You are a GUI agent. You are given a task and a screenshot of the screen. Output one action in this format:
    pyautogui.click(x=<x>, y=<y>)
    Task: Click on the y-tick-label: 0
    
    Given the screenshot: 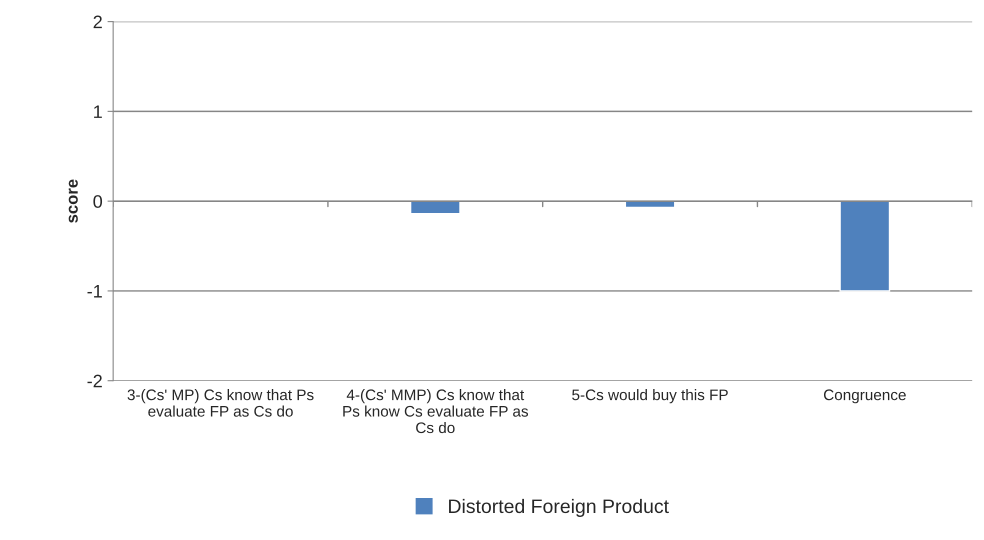 What is the action you would take?
    pyautogui.click(x=97, y=201)
    